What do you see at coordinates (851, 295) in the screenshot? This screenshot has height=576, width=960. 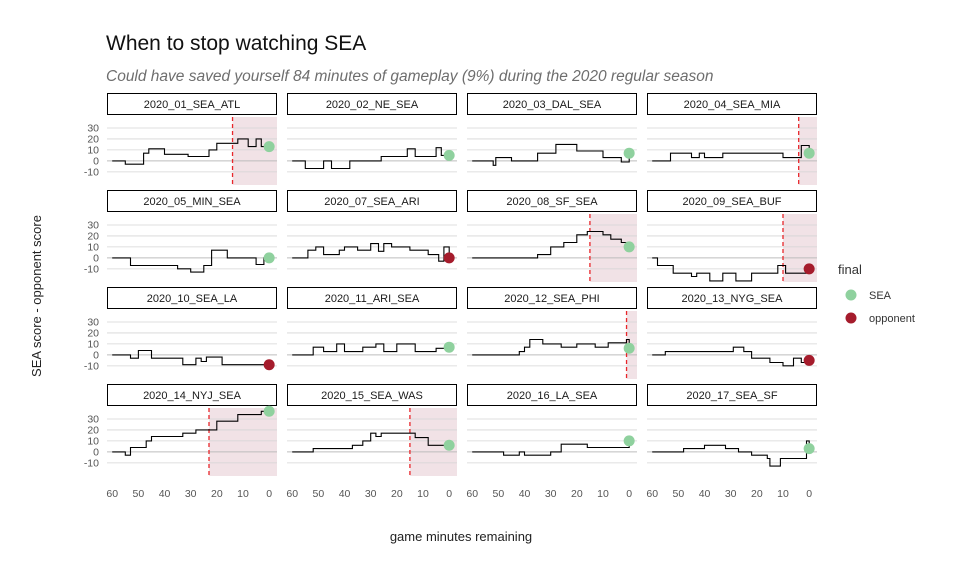 I see `legend-key-sea` at bounding box center [851, 295].